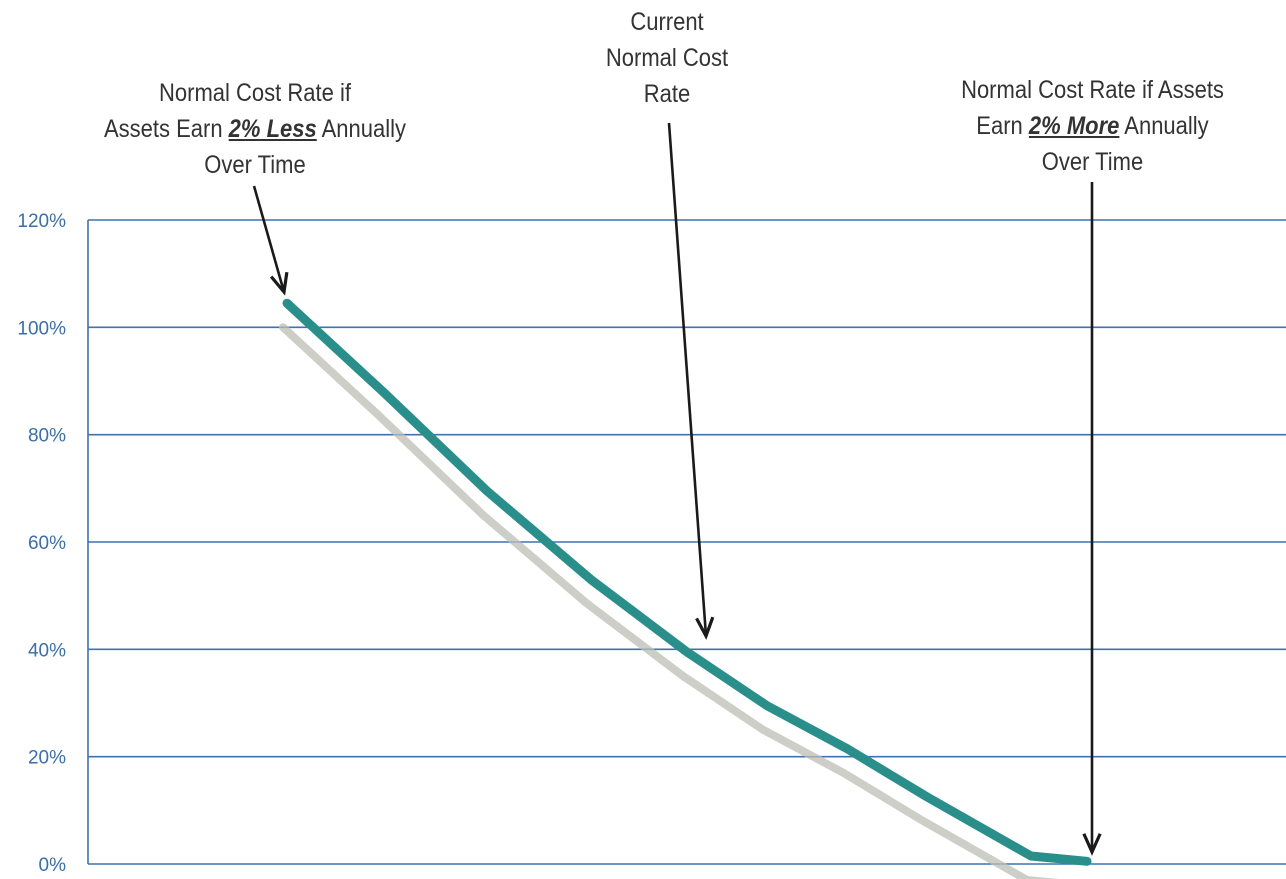 The height and width of the screenshot is (879, 1286). Describe the element at coordinates (53, 865) in the screenshot. I see `y-tick-label: 0%` at that location.